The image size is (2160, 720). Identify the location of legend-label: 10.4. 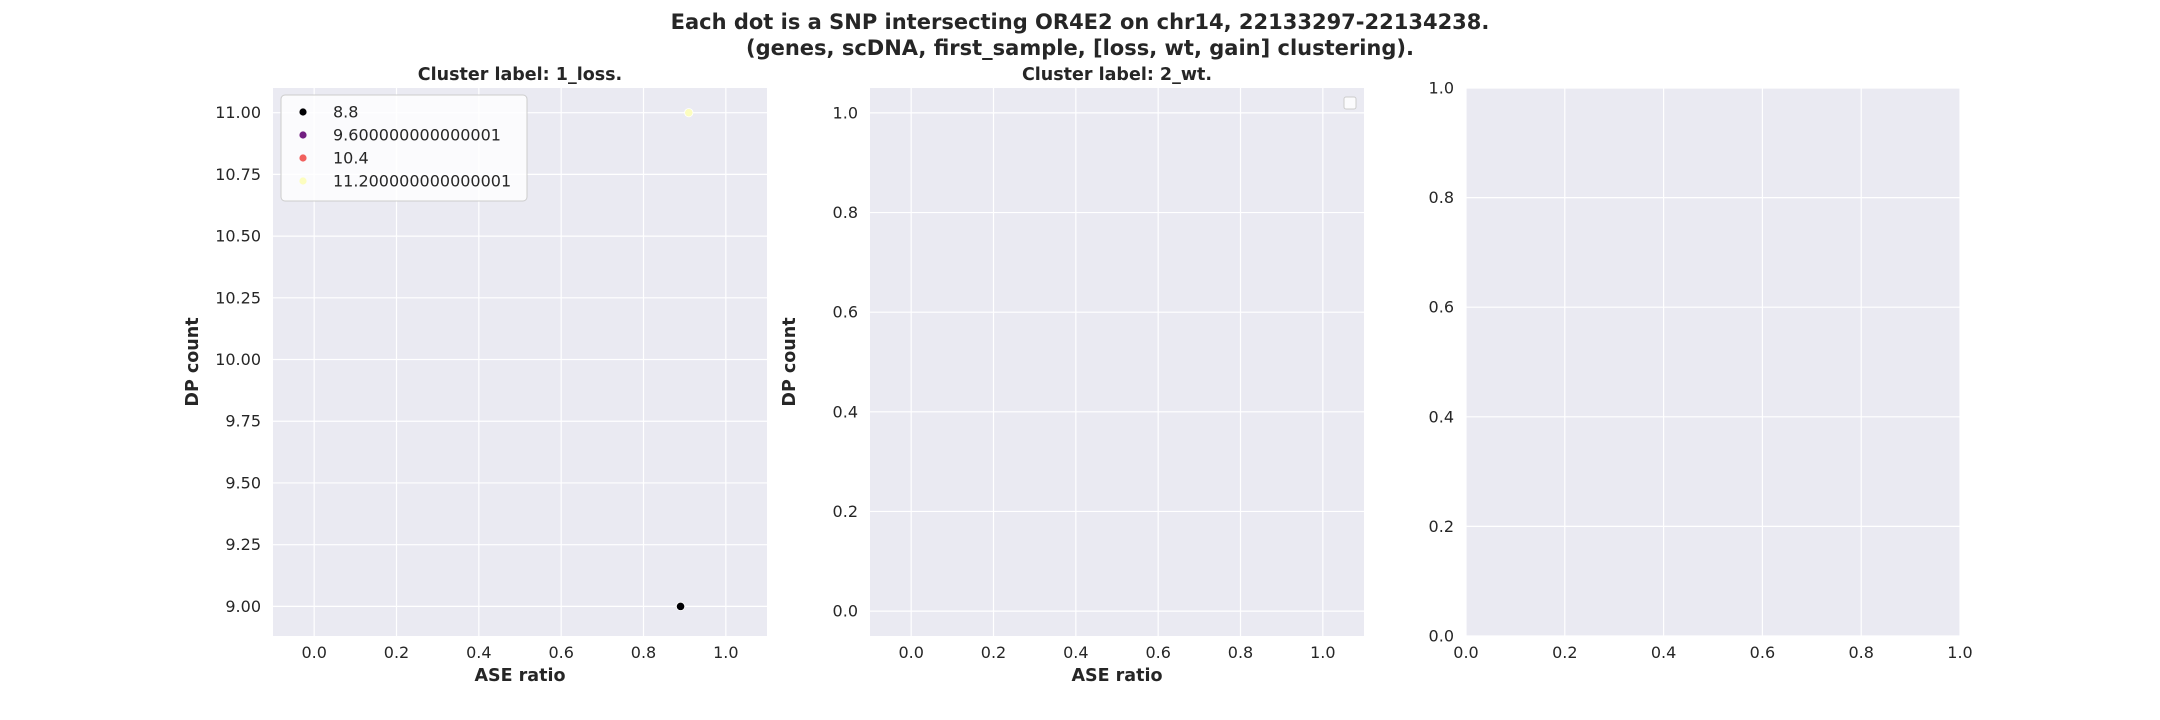
(351, 158).